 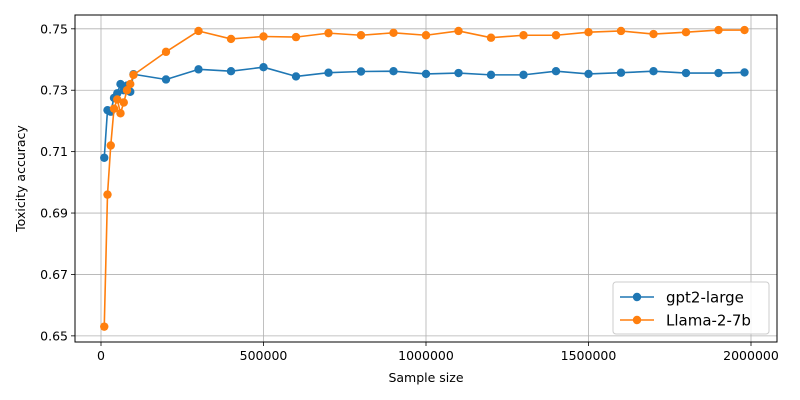 What do you see at coordinates (637, 297) in the screenshot?
I see `legend-marker-gpt2-large` at bounding box center [637, 297].